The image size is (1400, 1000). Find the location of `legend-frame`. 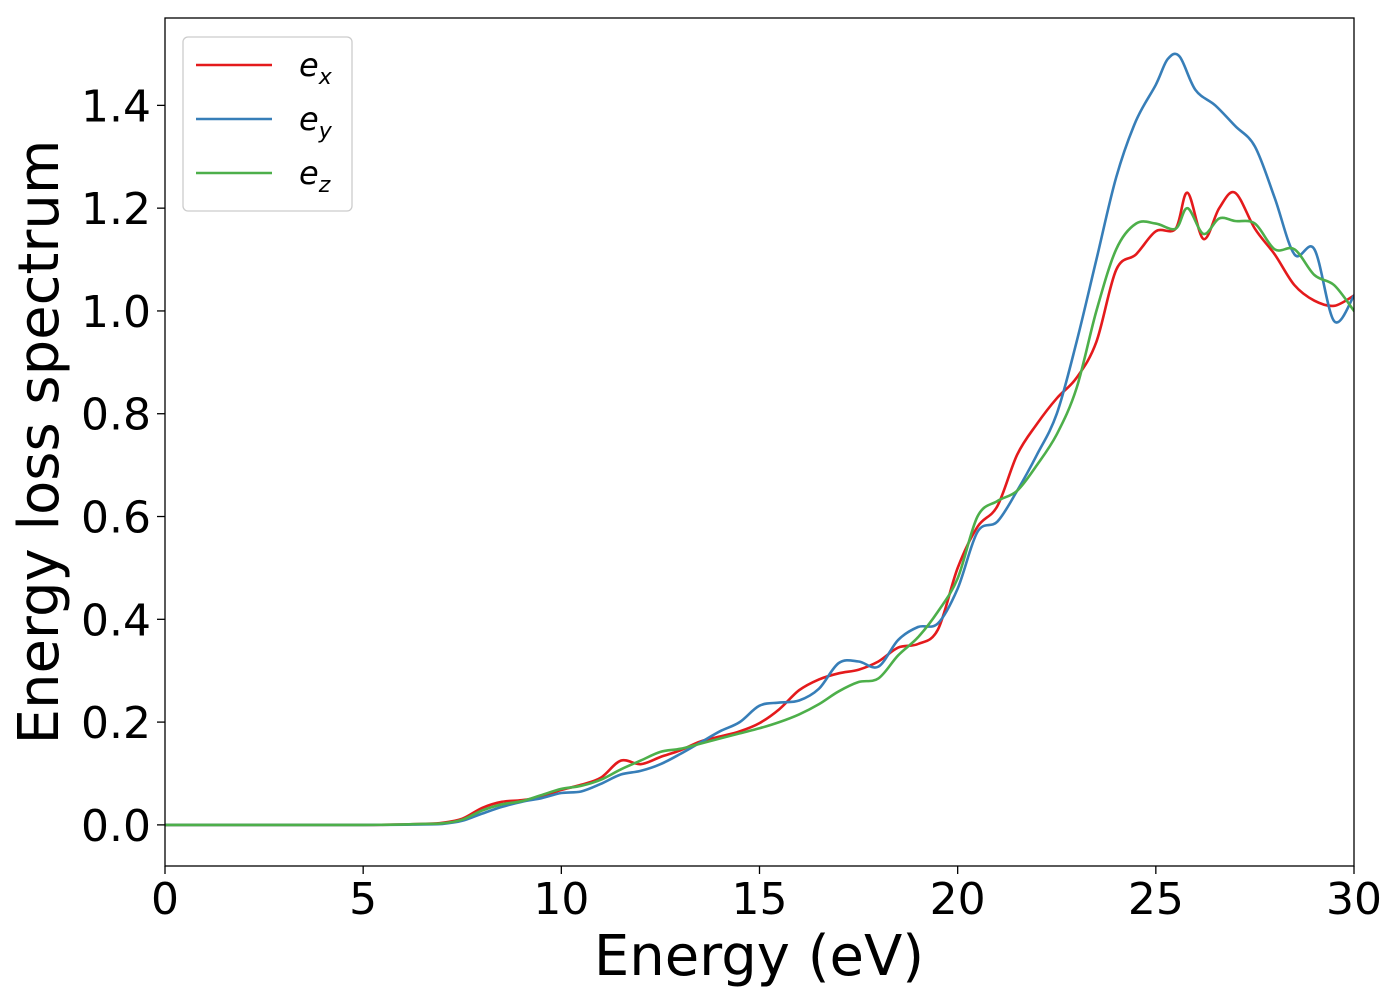

legend-frame is located at coordinates (267, 124).